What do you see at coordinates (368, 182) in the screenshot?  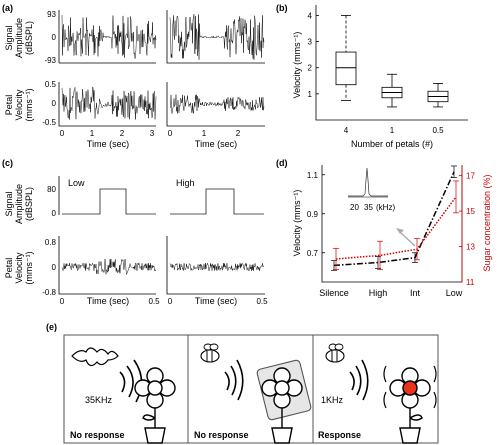 I see `inset-spectrum-line` at bounding box center [368, 182].